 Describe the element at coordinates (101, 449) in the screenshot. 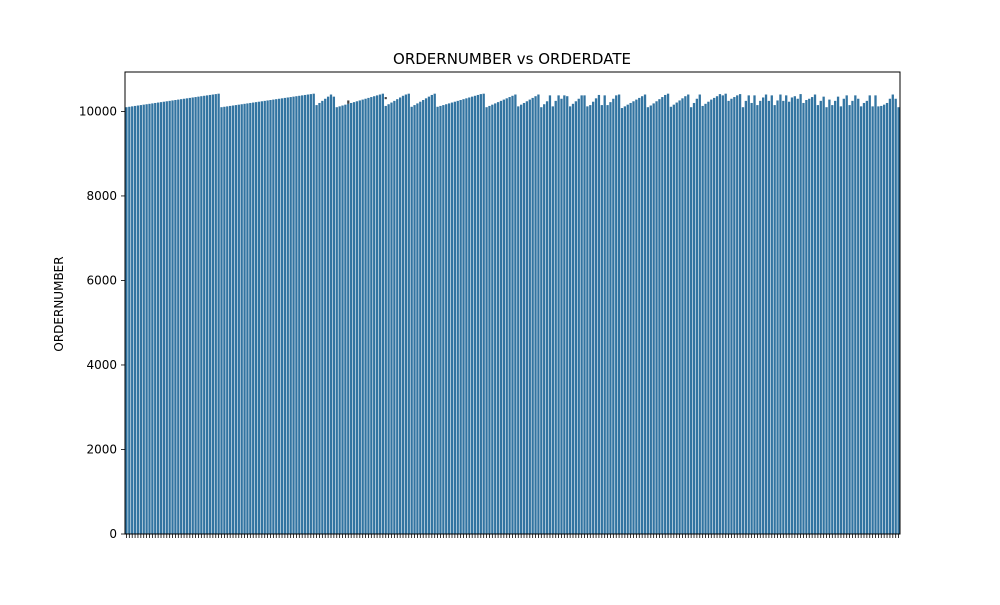

I see `y-tick-label: 2000` at that location.